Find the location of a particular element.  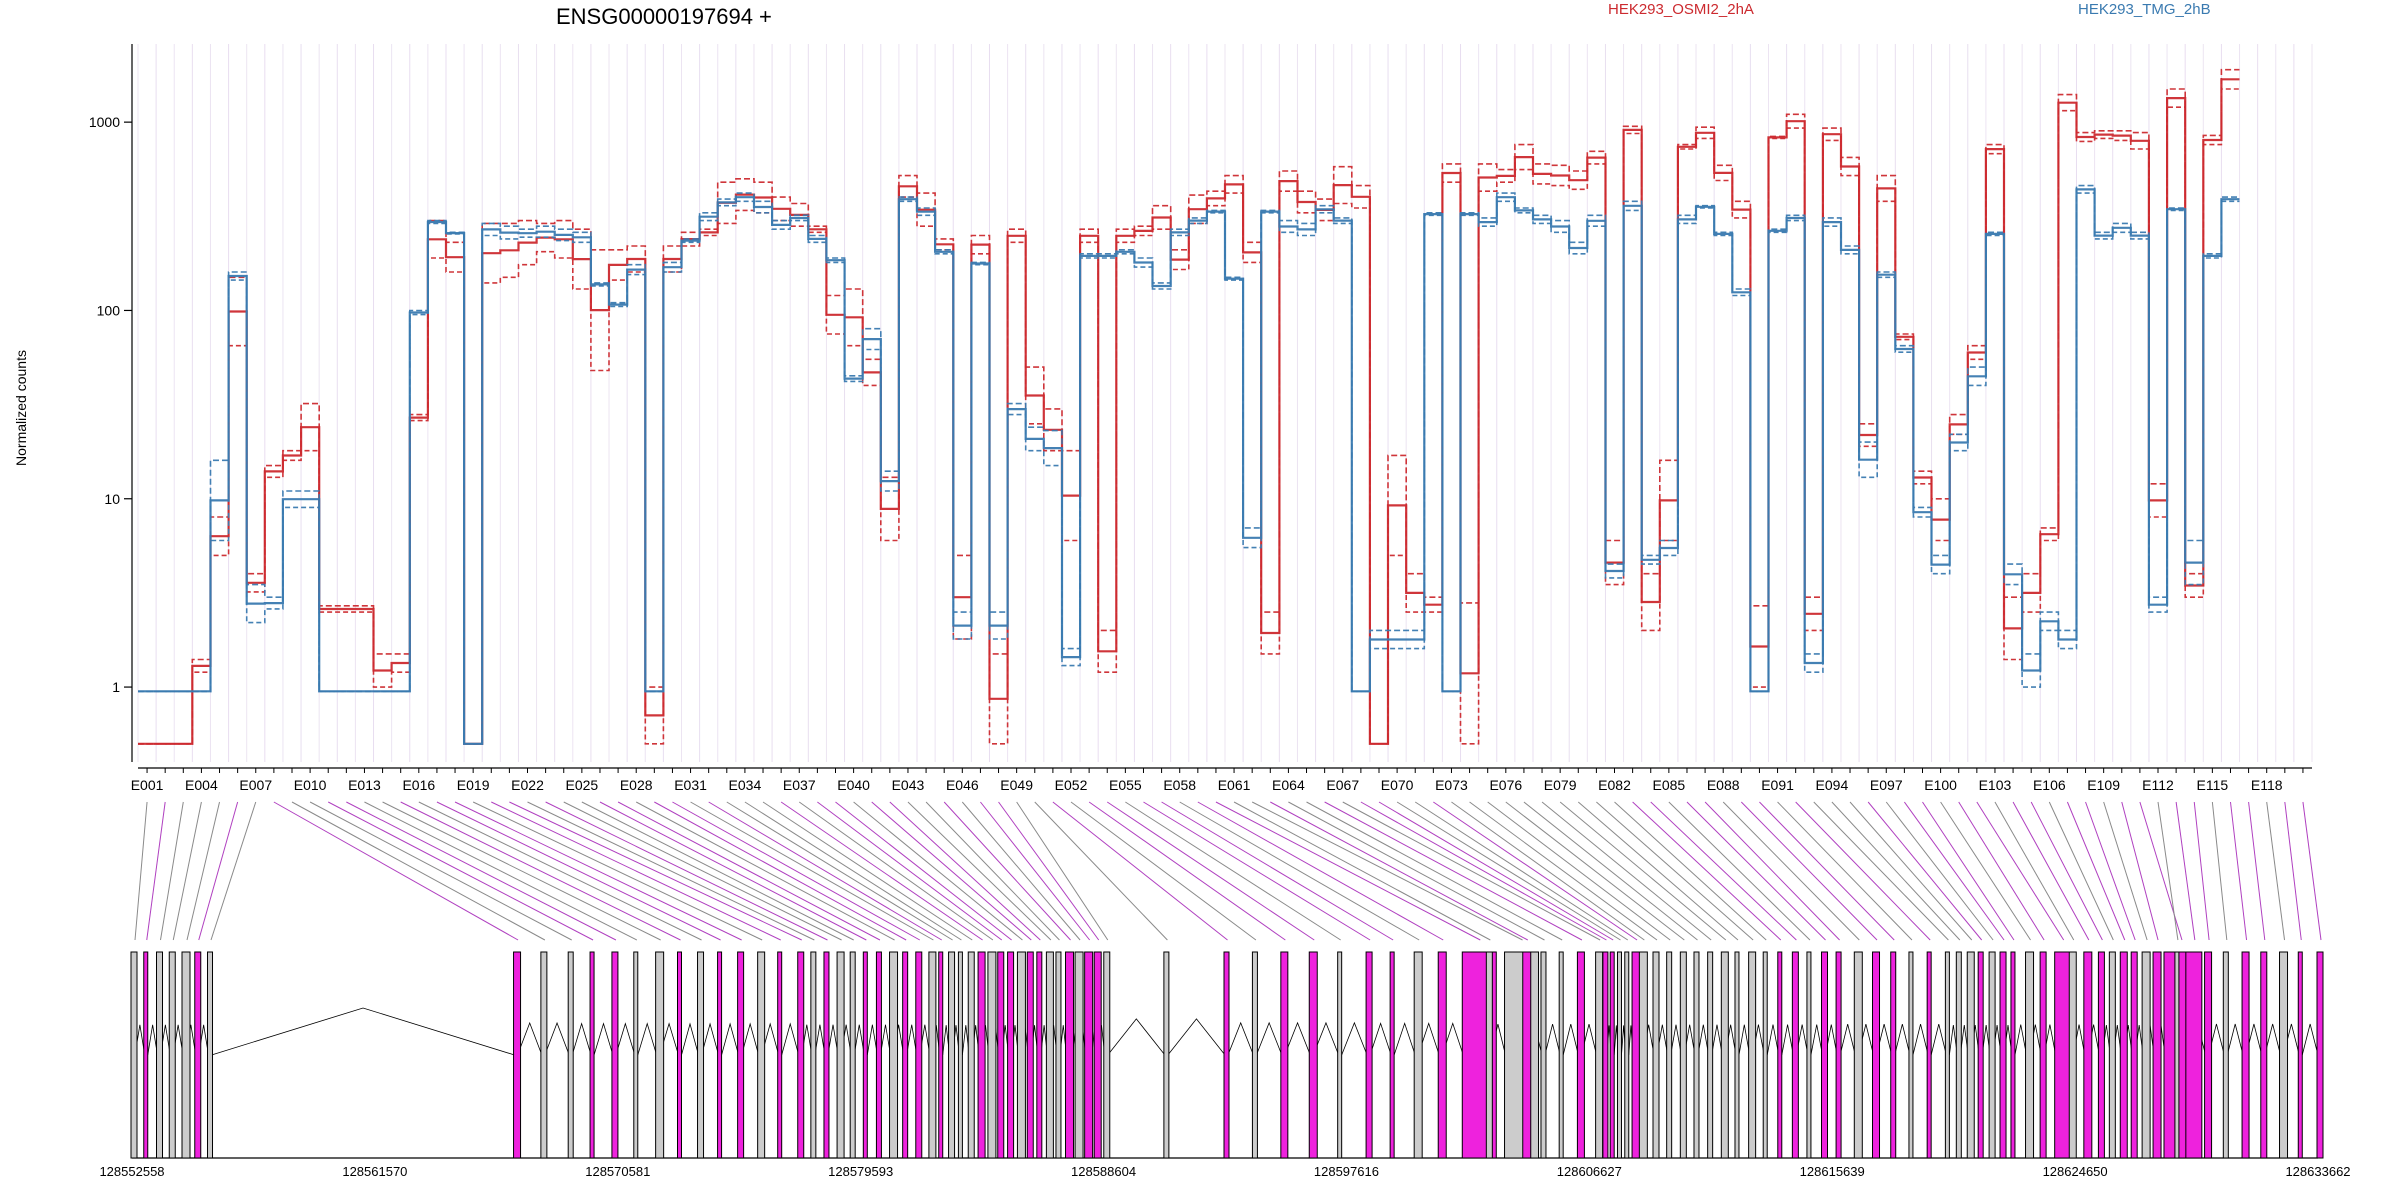

x-tick-label: E043 is located at coordinates (908, 785).